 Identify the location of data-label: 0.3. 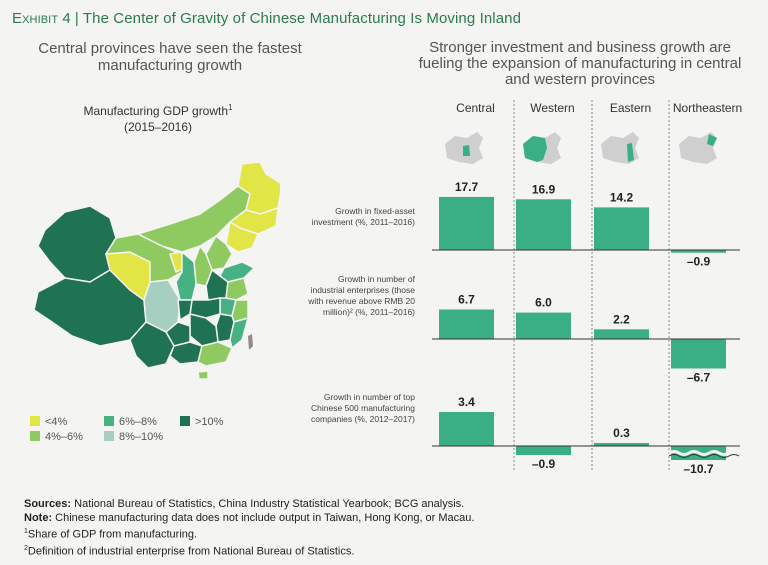
(621, 433).